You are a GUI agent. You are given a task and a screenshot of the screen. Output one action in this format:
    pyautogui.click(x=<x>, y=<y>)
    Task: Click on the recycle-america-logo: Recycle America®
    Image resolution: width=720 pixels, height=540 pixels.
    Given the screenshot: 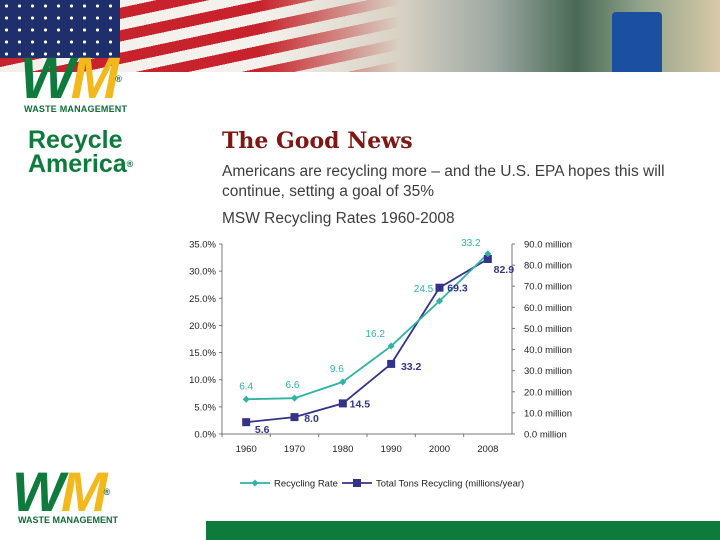 What is the action you would take?
    pyautogui.click(x=81, y=152)
    